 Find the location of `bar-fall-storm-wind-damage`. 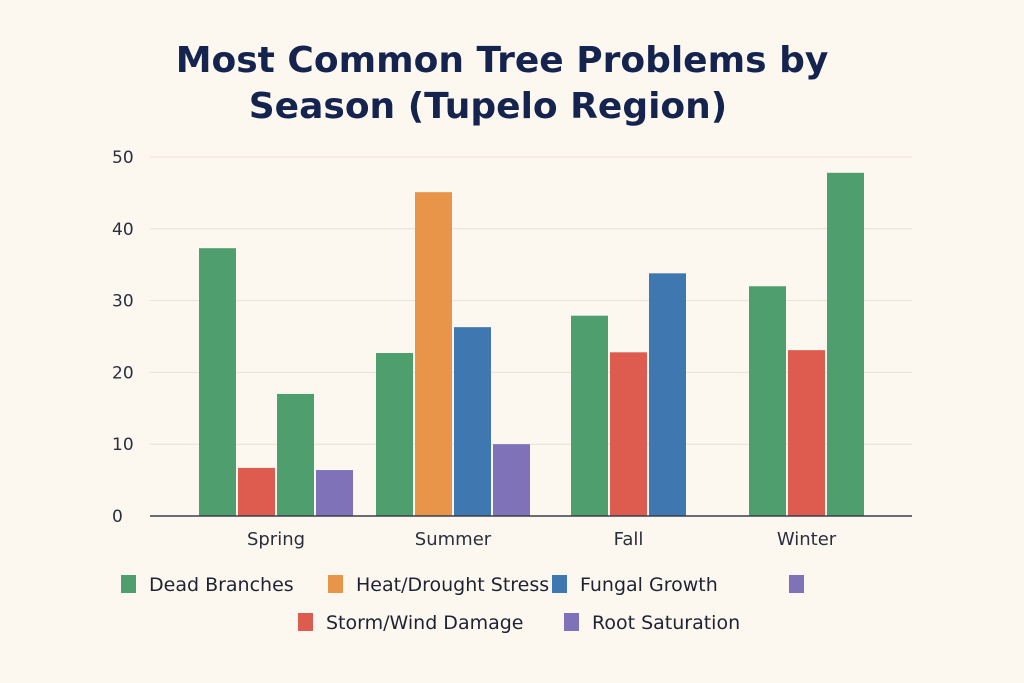

bar-fall-storm-wind-damage is located at coordinates (628, 434).